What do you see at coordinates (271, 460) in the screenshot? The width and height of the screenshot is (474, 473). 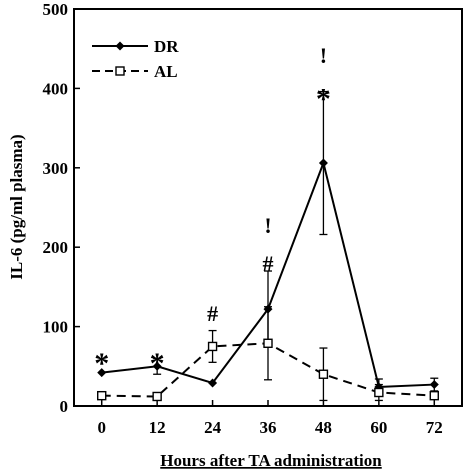 I see `x-axis-title: Hours after TA administration` at bounding box center [271, 460].